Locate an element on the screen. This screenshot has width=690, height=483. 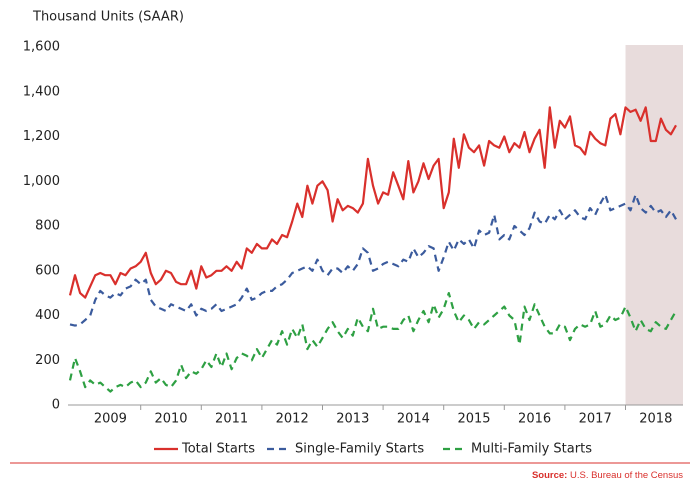
x-tick-label: 2017 is located at coordinates (595, 419).